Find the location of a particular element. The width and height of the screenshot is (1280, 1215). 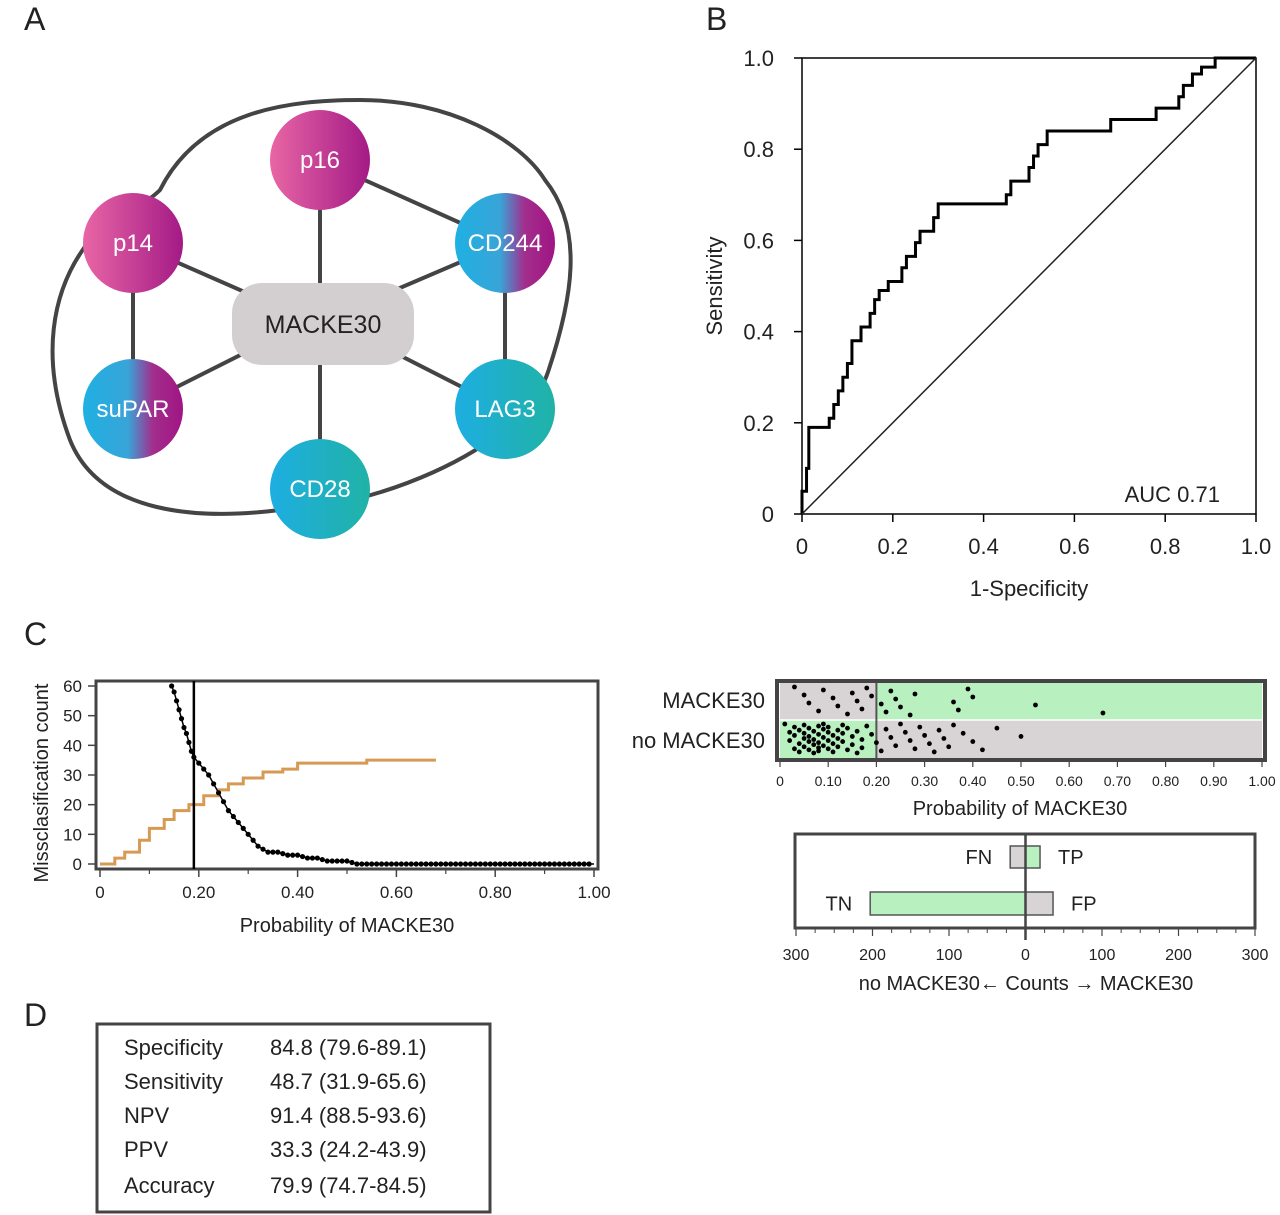

node-label-lag3: LAG3 is located at coordinates (504, 409).